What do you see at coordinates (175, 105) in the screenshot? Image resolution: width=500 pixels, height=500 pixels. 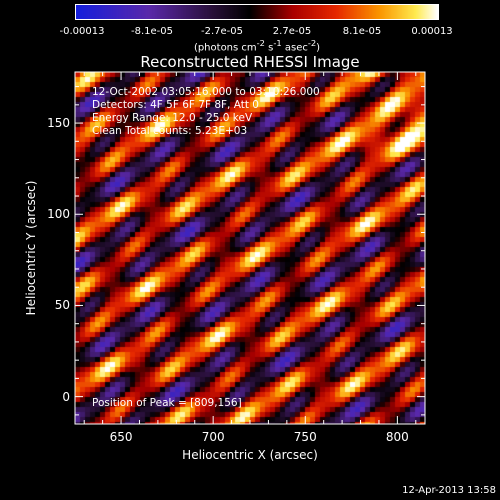 I see `annotation-detectors: Detectors: 4F 5F 6F 7F 8F, Att 0` at bounding box center [175, 105].